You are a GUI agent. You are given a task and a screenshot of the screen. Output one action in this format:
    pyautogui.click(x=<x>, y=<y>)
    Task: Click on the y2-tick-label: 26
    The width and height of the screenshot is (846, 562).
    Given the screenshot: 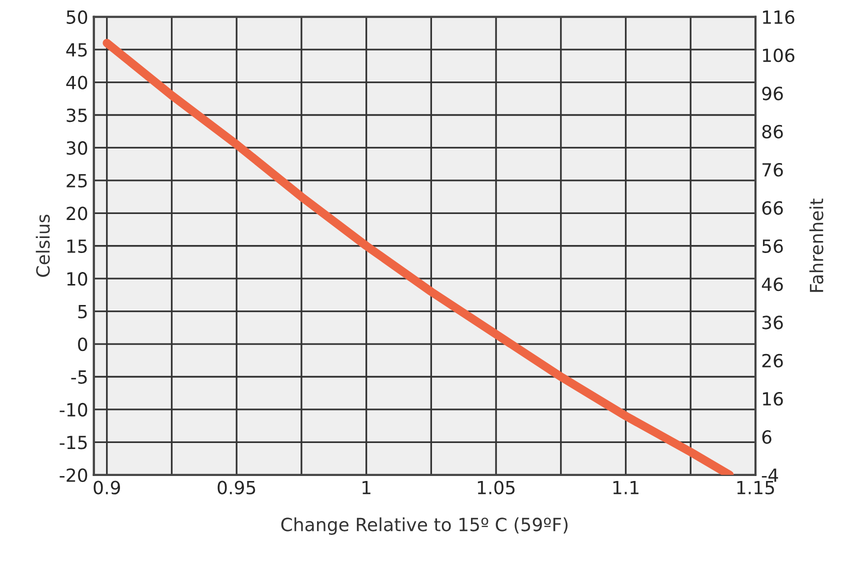 What is the action you would take?
    pyautogui.click(x=772, y=361)
    